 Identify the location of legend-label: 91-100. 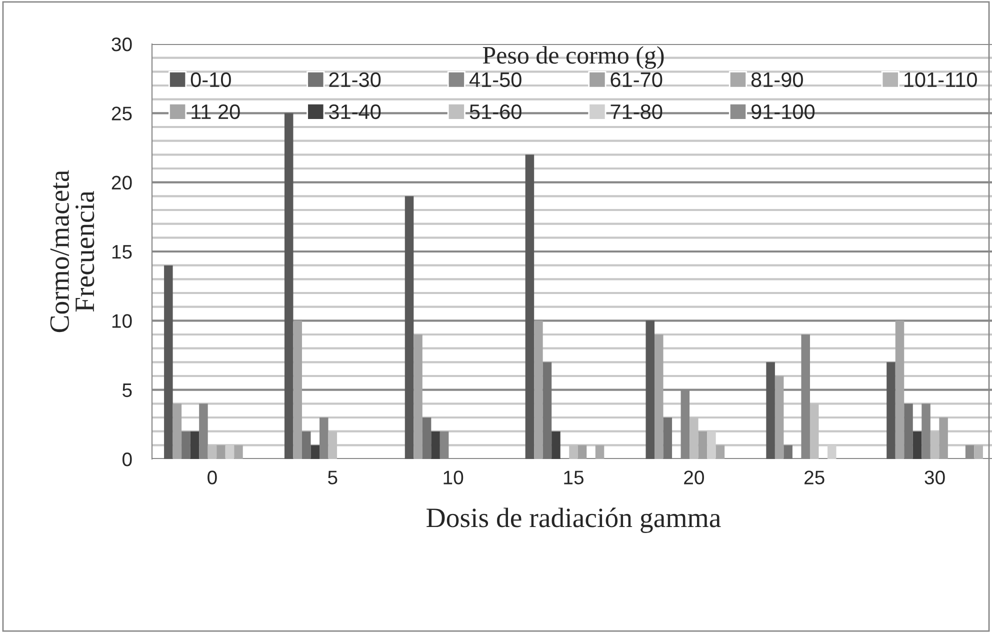
(783, 112).